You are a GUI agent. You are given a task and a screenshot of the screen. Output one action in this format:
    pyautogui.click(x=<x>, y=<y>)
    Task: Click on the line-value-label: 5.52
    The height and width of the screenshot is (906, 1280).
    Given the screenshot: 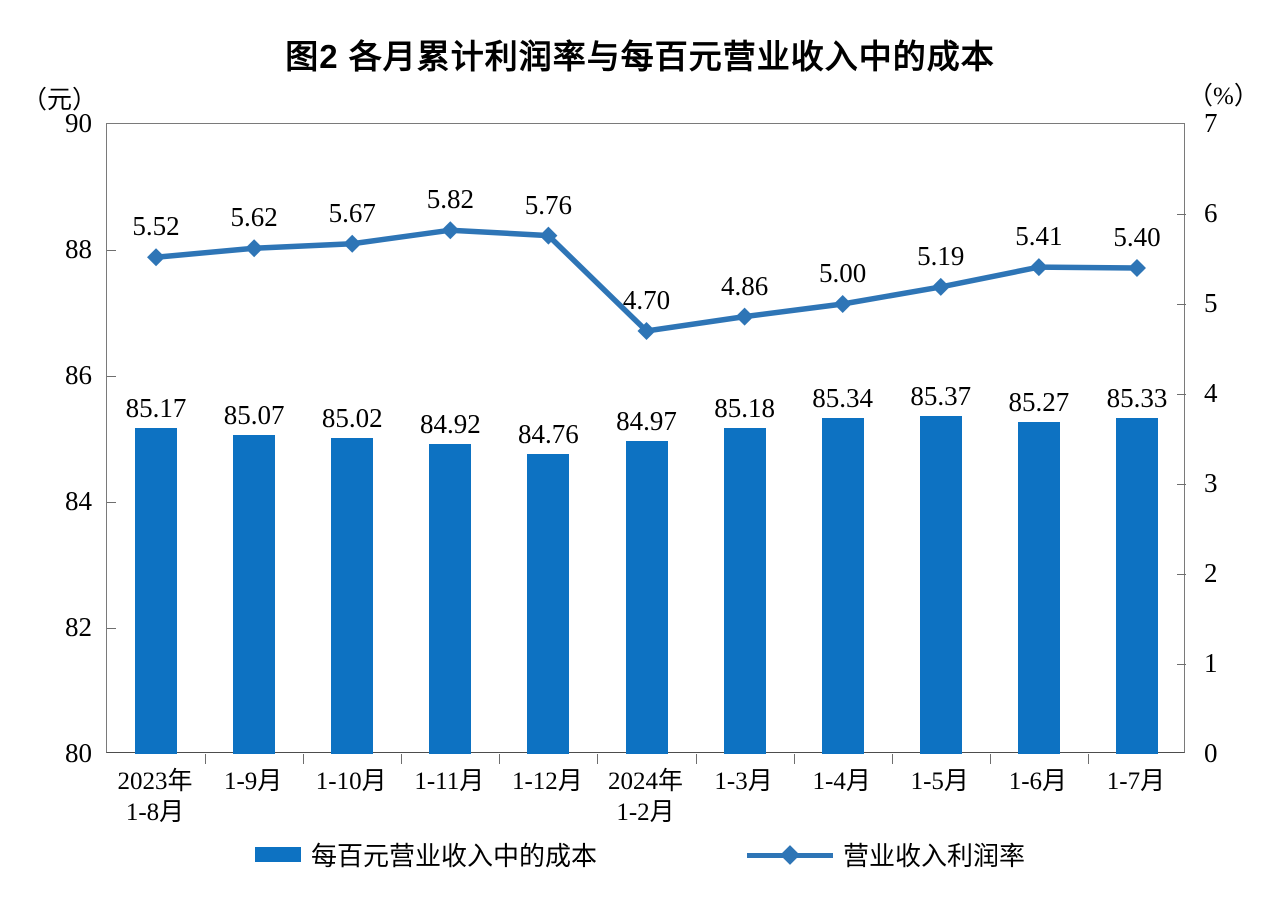 What is the action you would take?
    pyautogui.click(x=156, y=226)
    